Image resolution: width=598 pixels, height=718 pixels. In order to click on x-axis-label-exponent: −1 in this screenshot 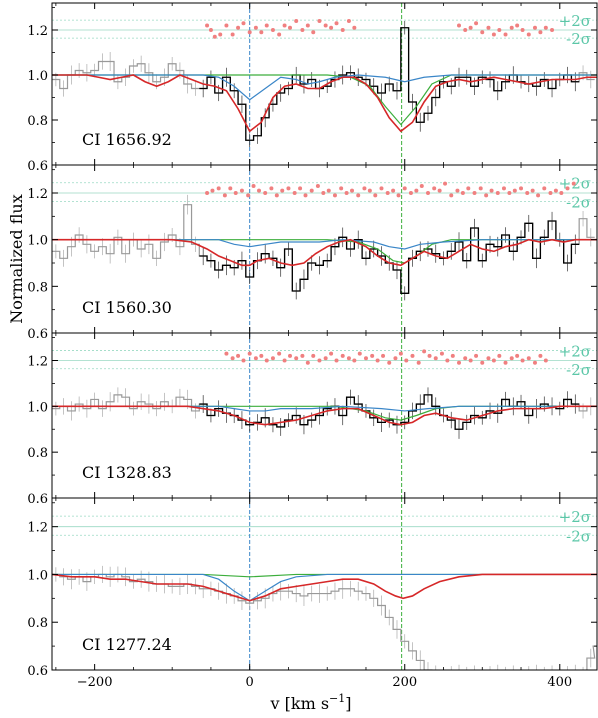, I will do `click(337, 698)`.